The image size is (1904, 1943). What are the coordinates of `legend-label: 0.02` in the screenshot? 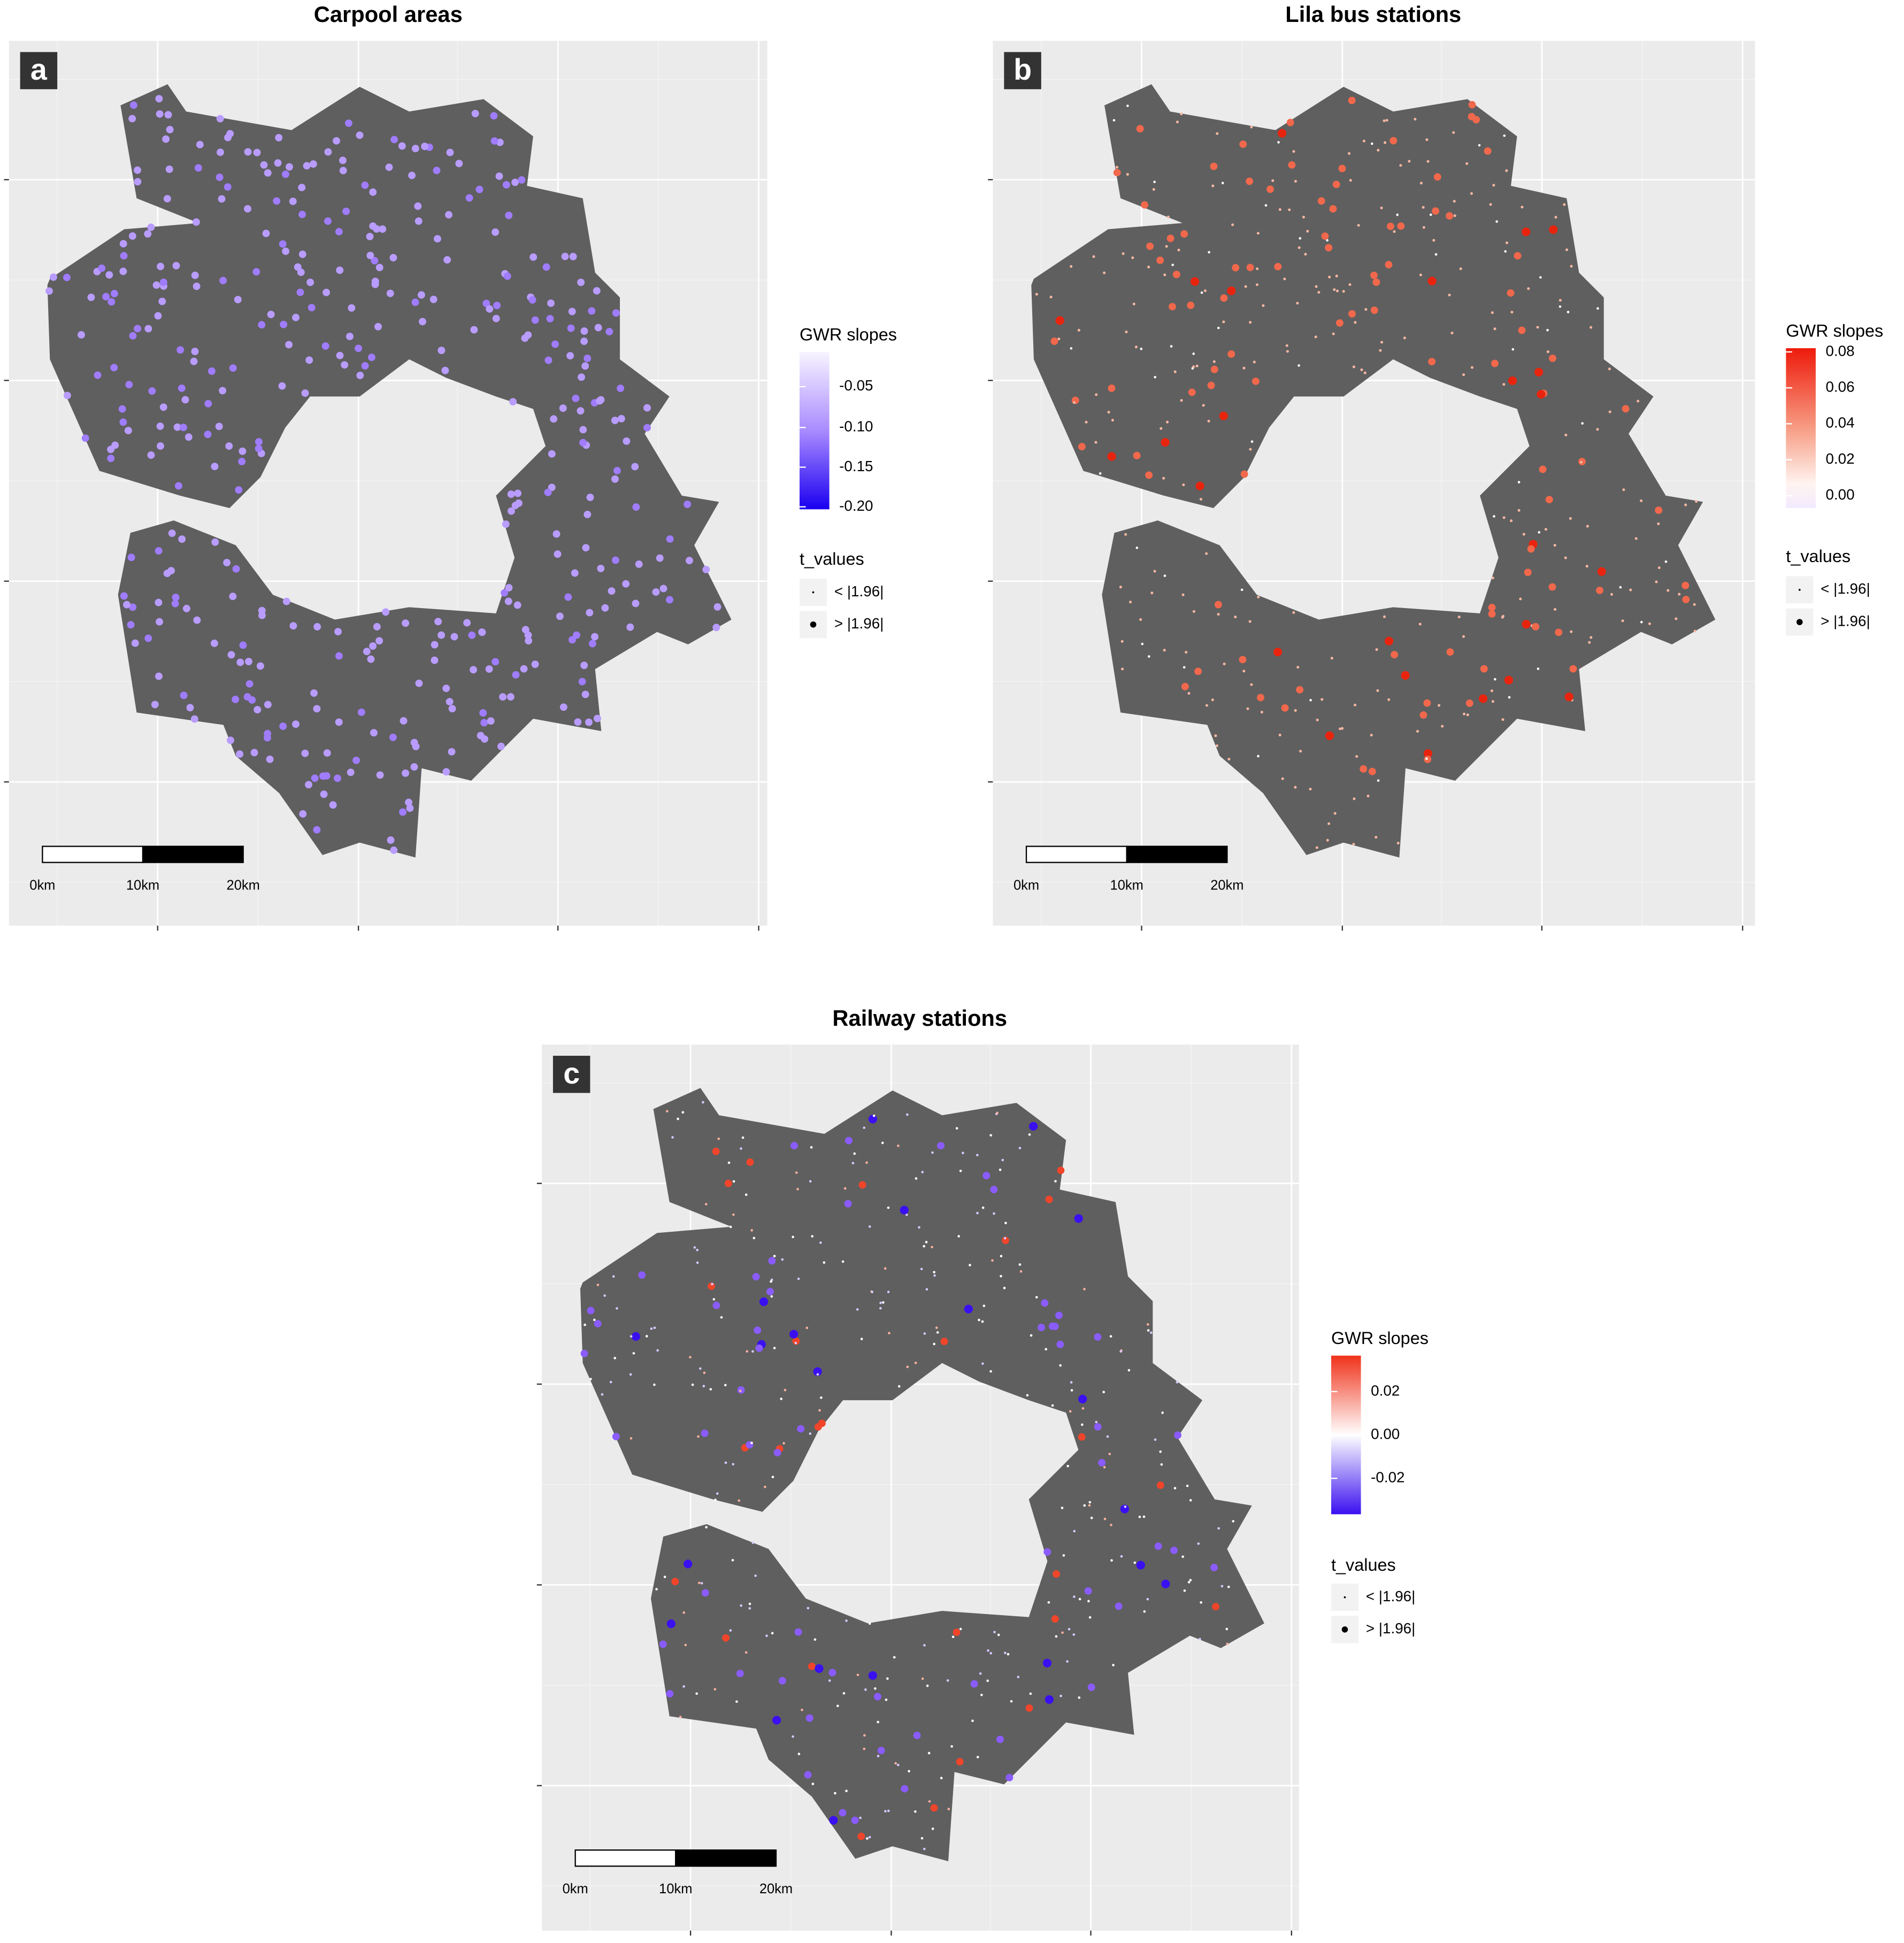 It's located at (1385, 1390).